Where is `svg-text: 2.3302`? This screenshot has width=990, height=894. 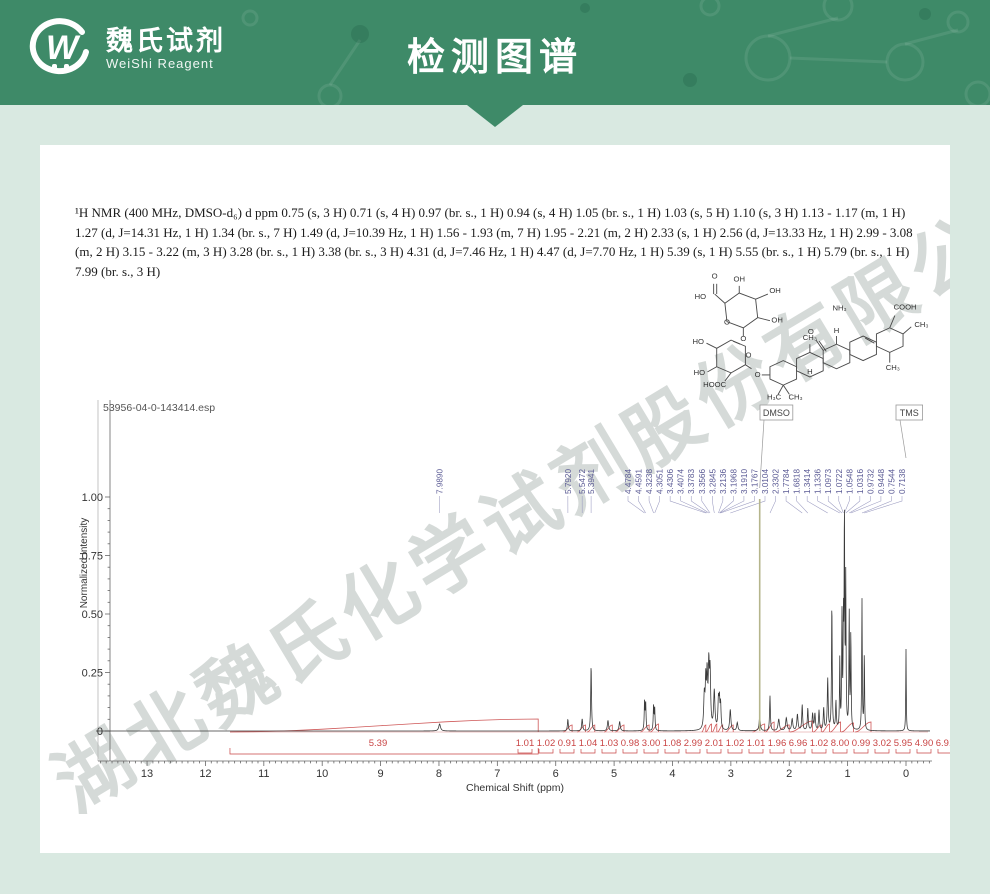 svg-text: 2.3302 is located at coordinates (776, 481).